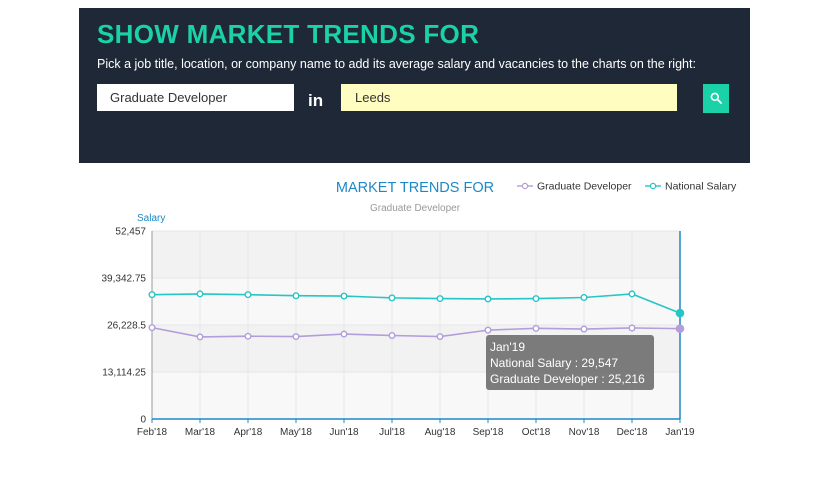 Image resolution: width=830 pixels, height=480 pixels. Describe the element at coordinates (632, 432) in the screenshot. I see `x-tick-label: Dec'18` at that location.